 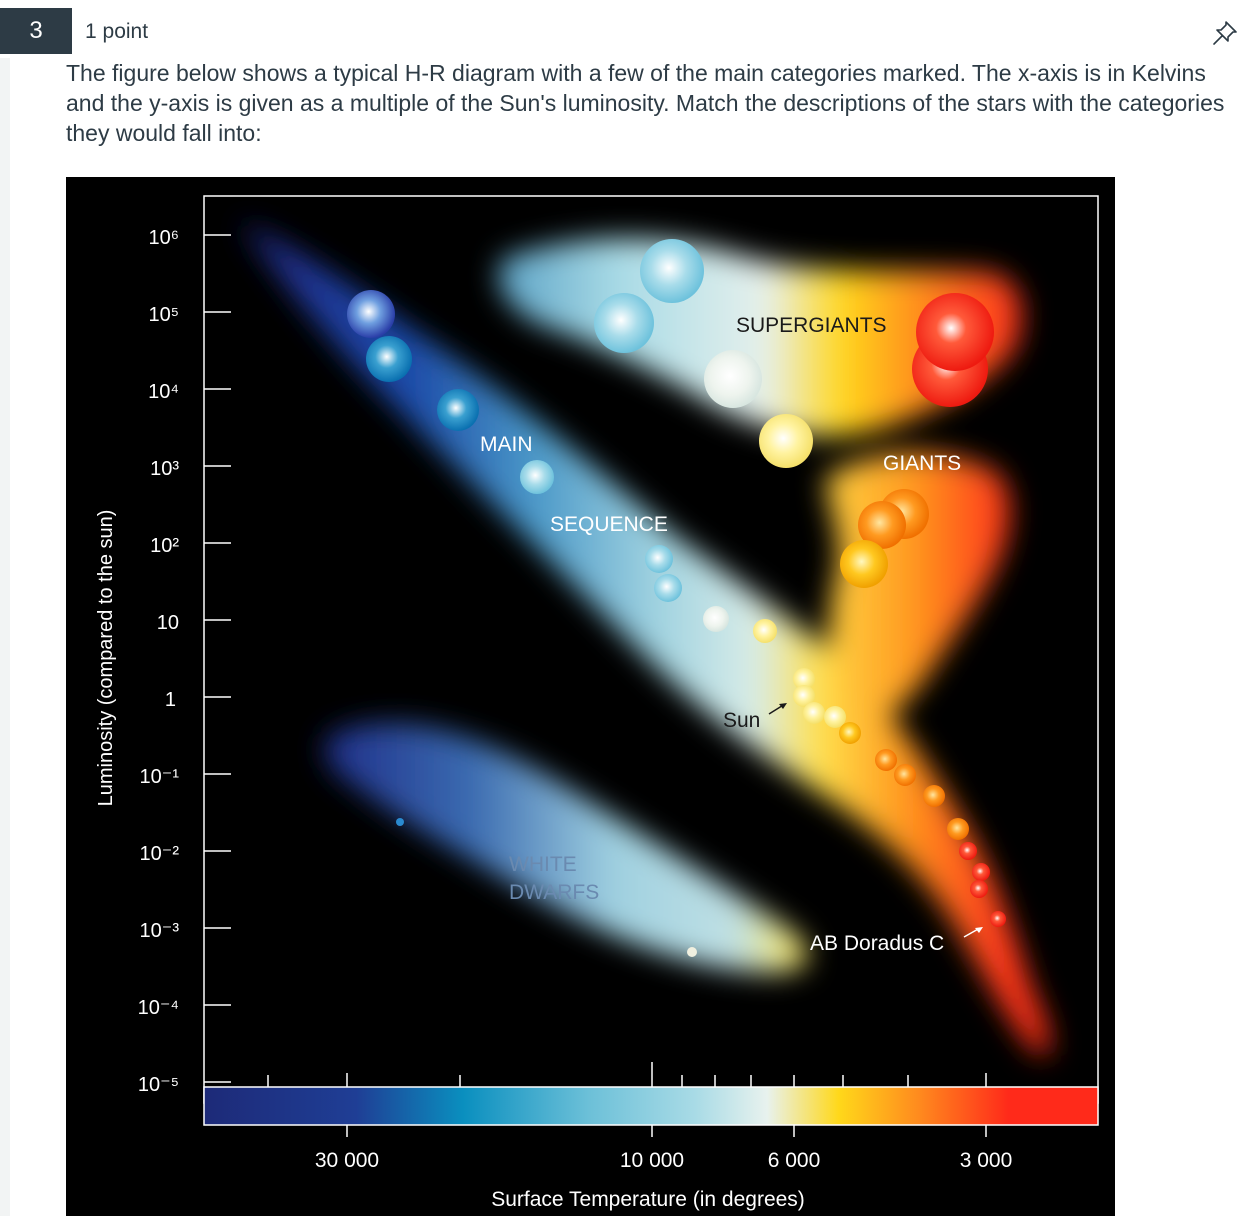 I want to click on y-axis-ticks, so click(x=217, y=658).